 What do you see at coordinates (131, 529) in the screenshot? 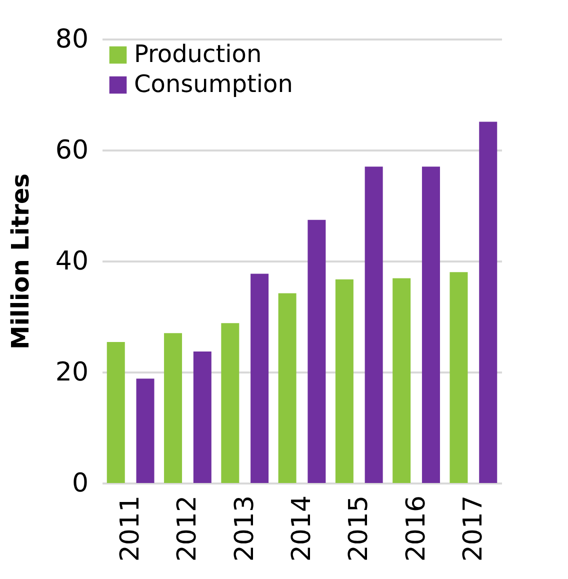
I see `x-tick-label: 2011` at bounding box center [131, 529].